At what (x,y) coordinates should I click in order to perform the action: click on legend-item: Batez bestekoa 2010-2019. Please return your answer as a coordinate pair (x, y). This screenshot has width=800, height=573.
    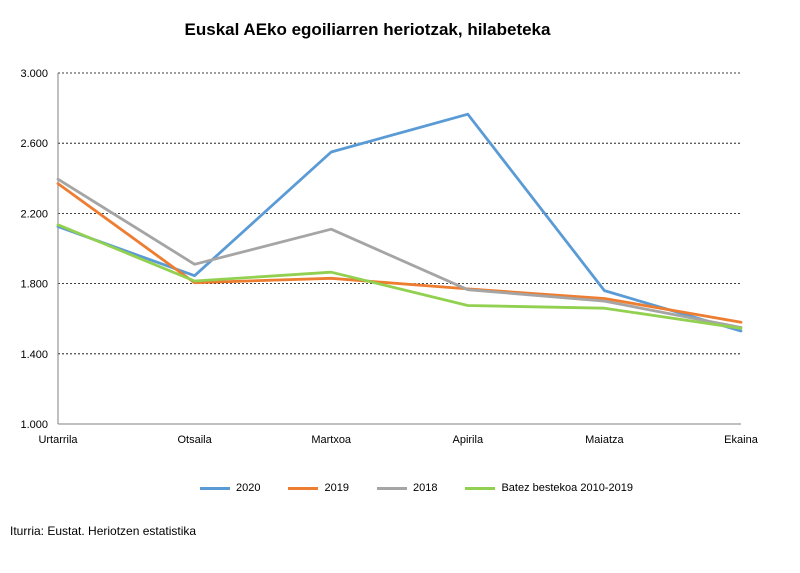
    Looking at the image, I should click on (549, 488).